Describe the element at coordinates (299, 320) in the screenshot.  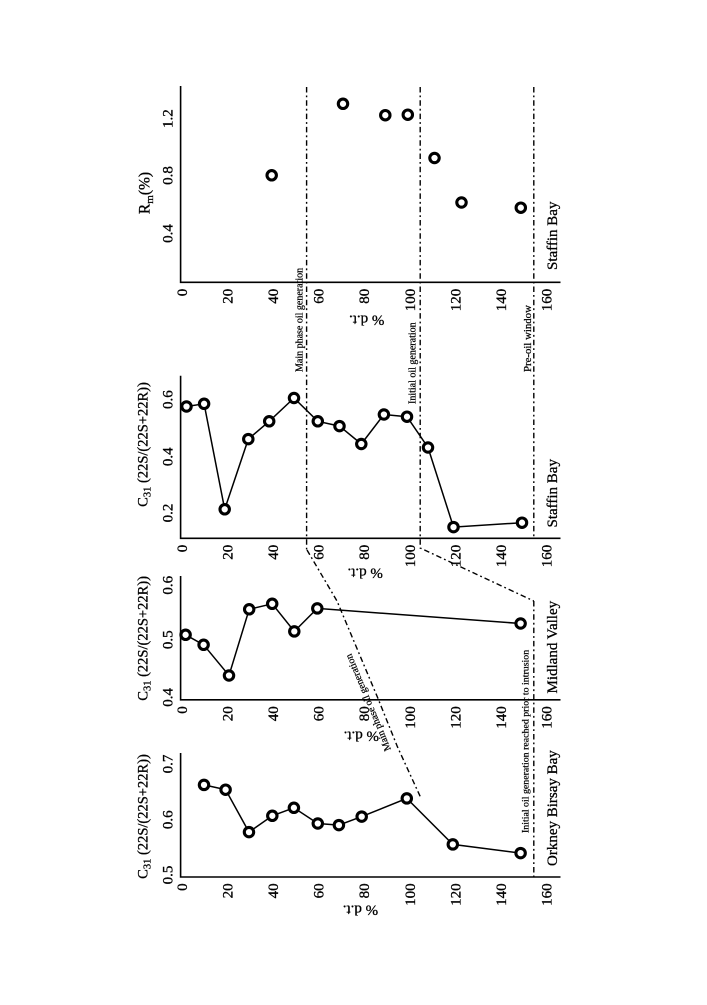
I see `svg-text: Main phase oil generation` at that location.